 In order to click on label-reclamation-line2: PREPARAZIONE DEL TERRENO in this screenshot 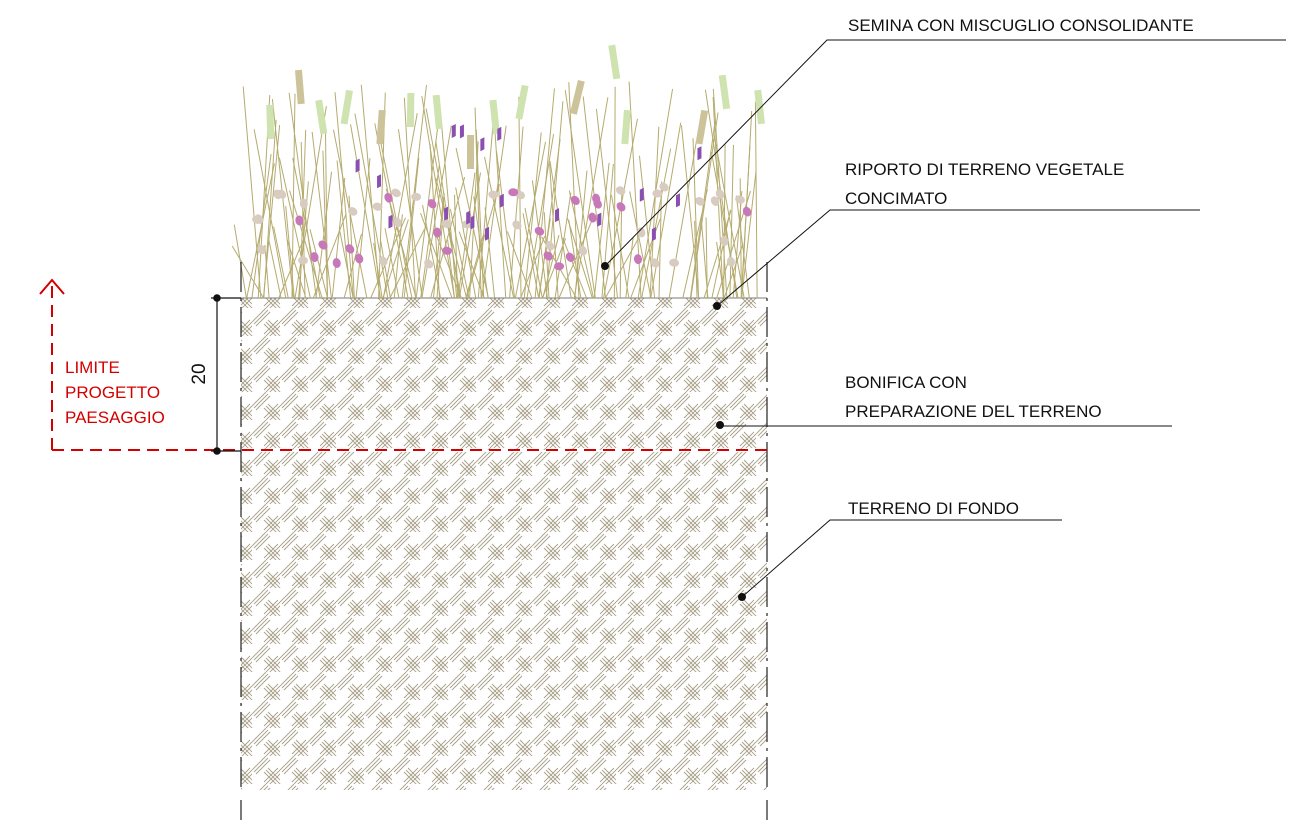, I will do `click(973, 411)`.